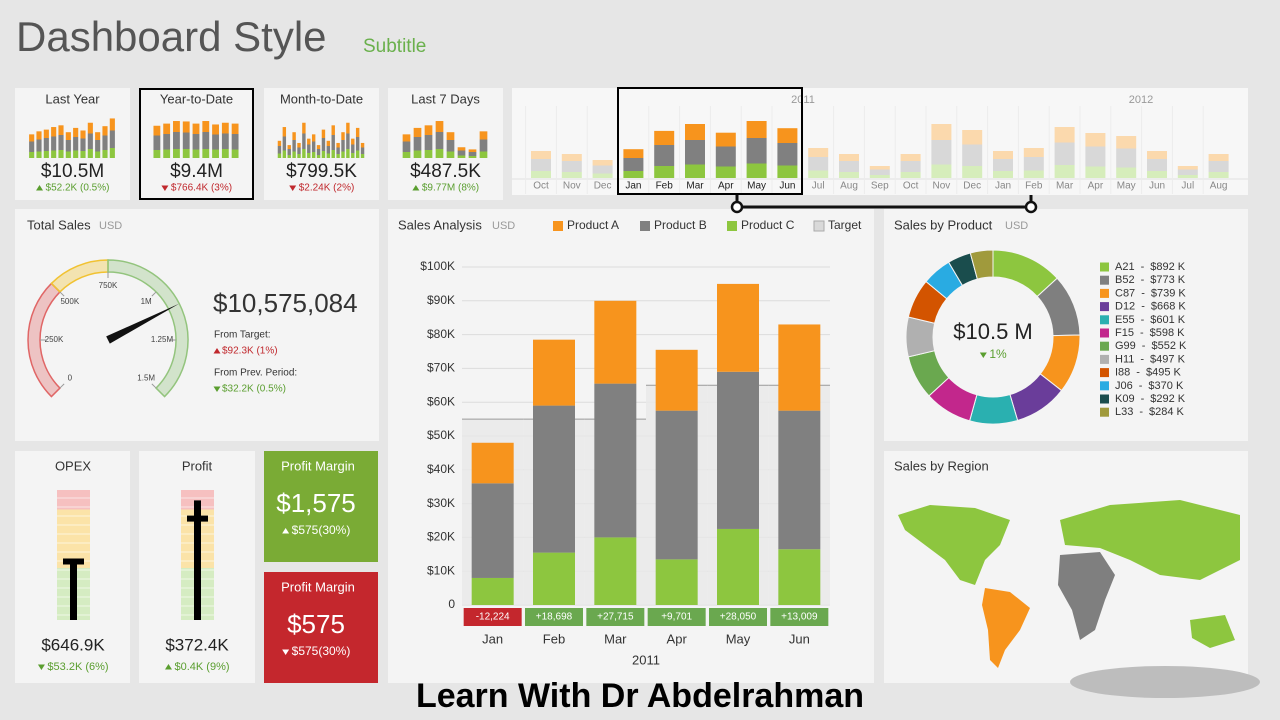  Describe the element at coordinates (1168, 359) in the screenshot. I see `legend-value: $497 K` at that location.